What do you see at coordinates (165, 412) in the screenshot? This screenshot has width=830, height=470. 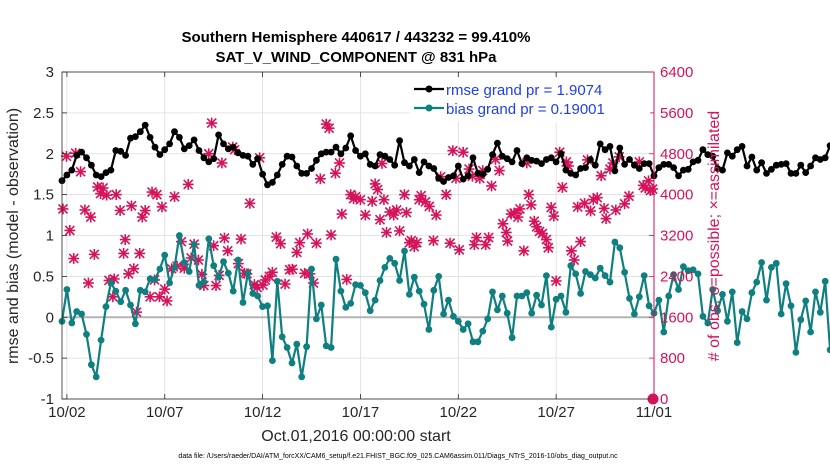 I see `x-tick-label: 10/07` at bounding box center [165, 412].